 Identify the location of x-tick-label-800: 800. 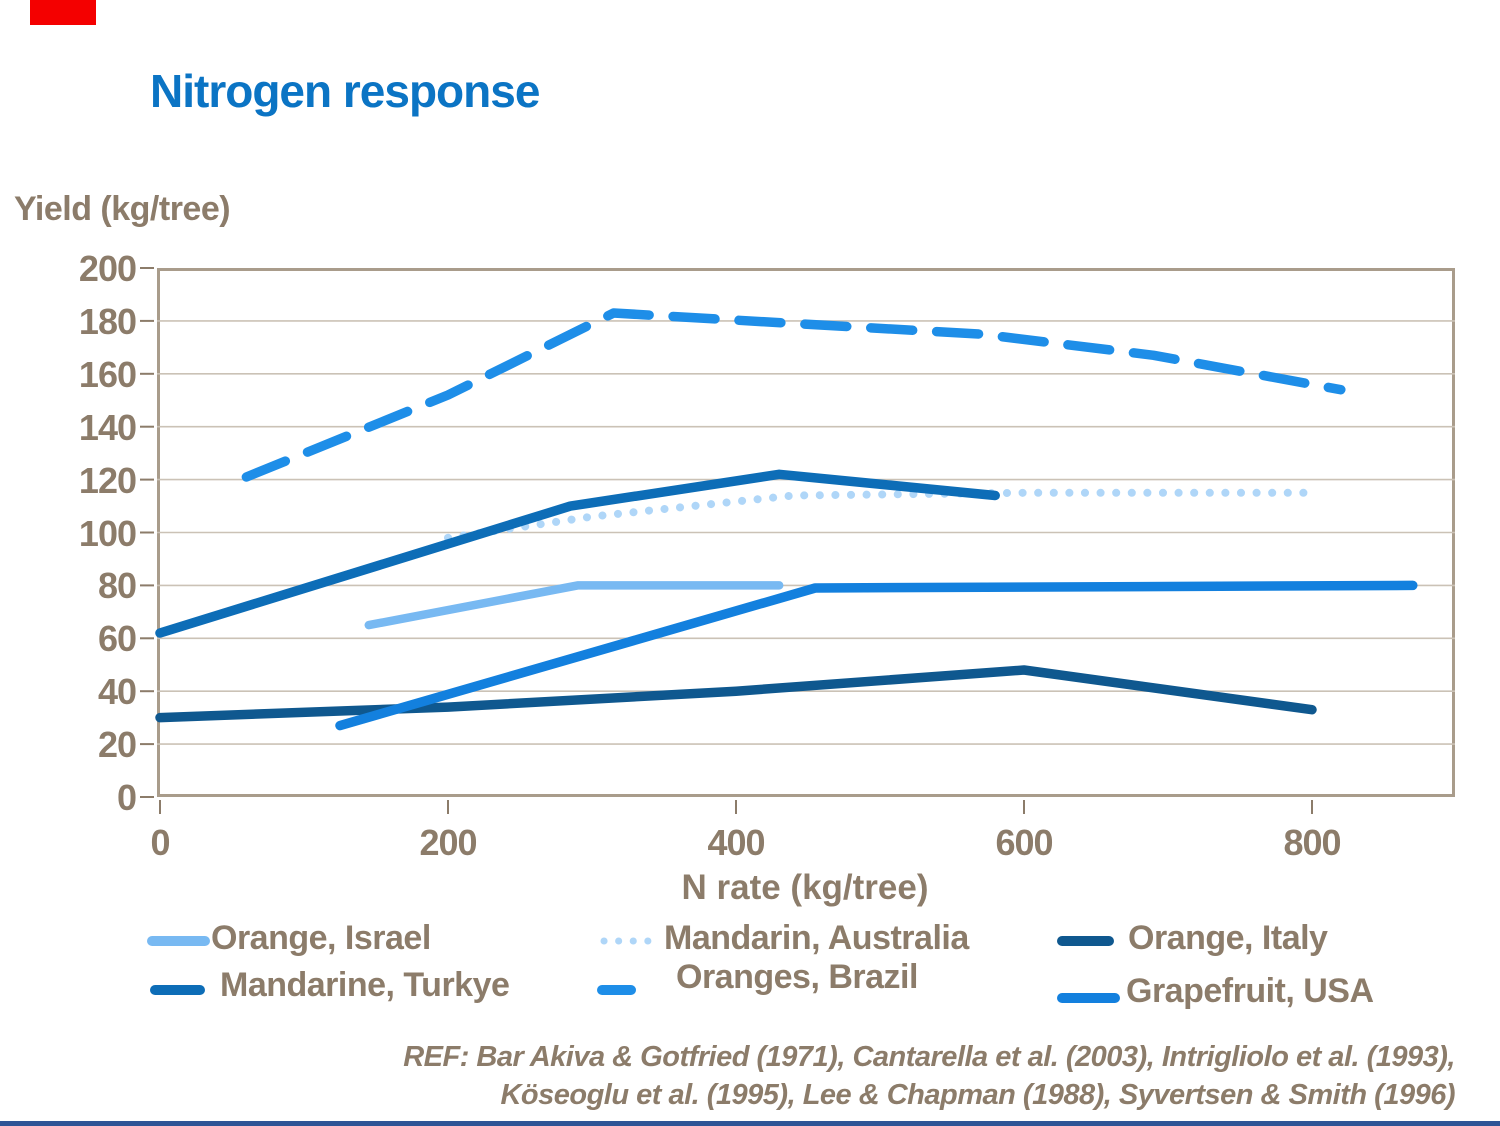
(1312, 842).